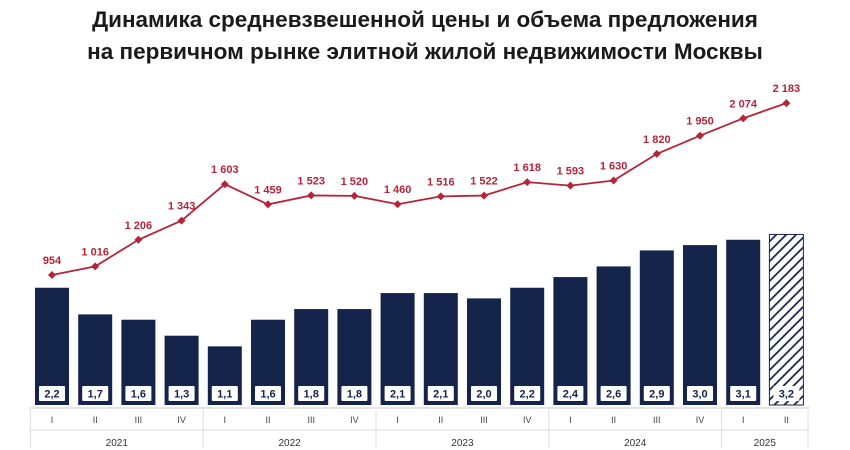 The image size is (850, 450). I want to click on volume-value-label: 2,9, so click(656, 395).